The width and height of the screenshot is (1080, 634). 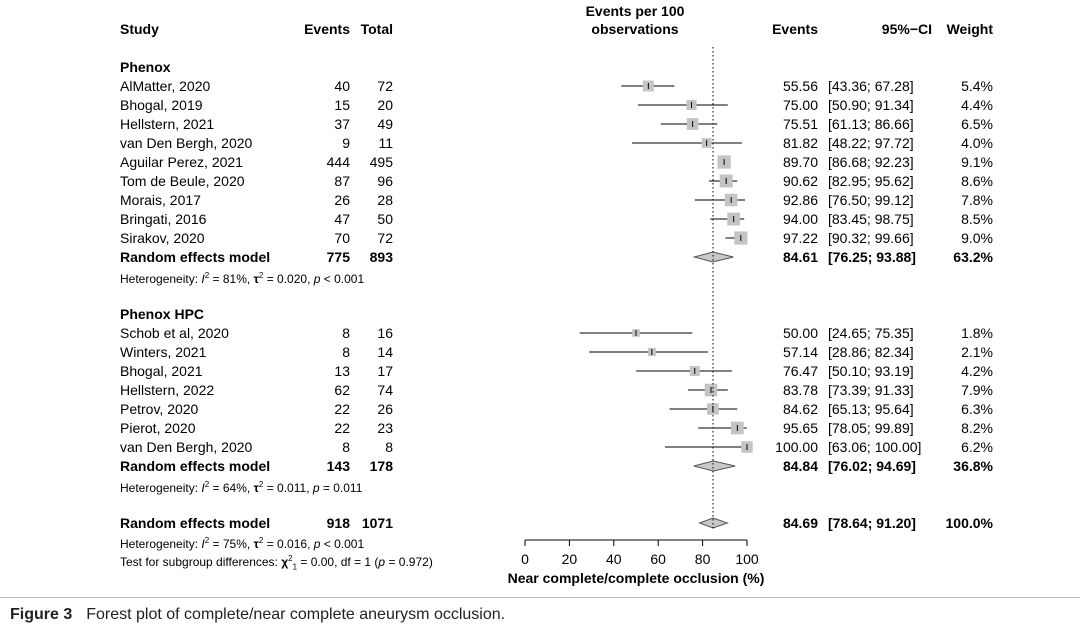 What do you see at coordinates (800, 181) in the screenshot?
I see `group-1-study-6-estimate: 90.62` at bounding box center [800, 181].